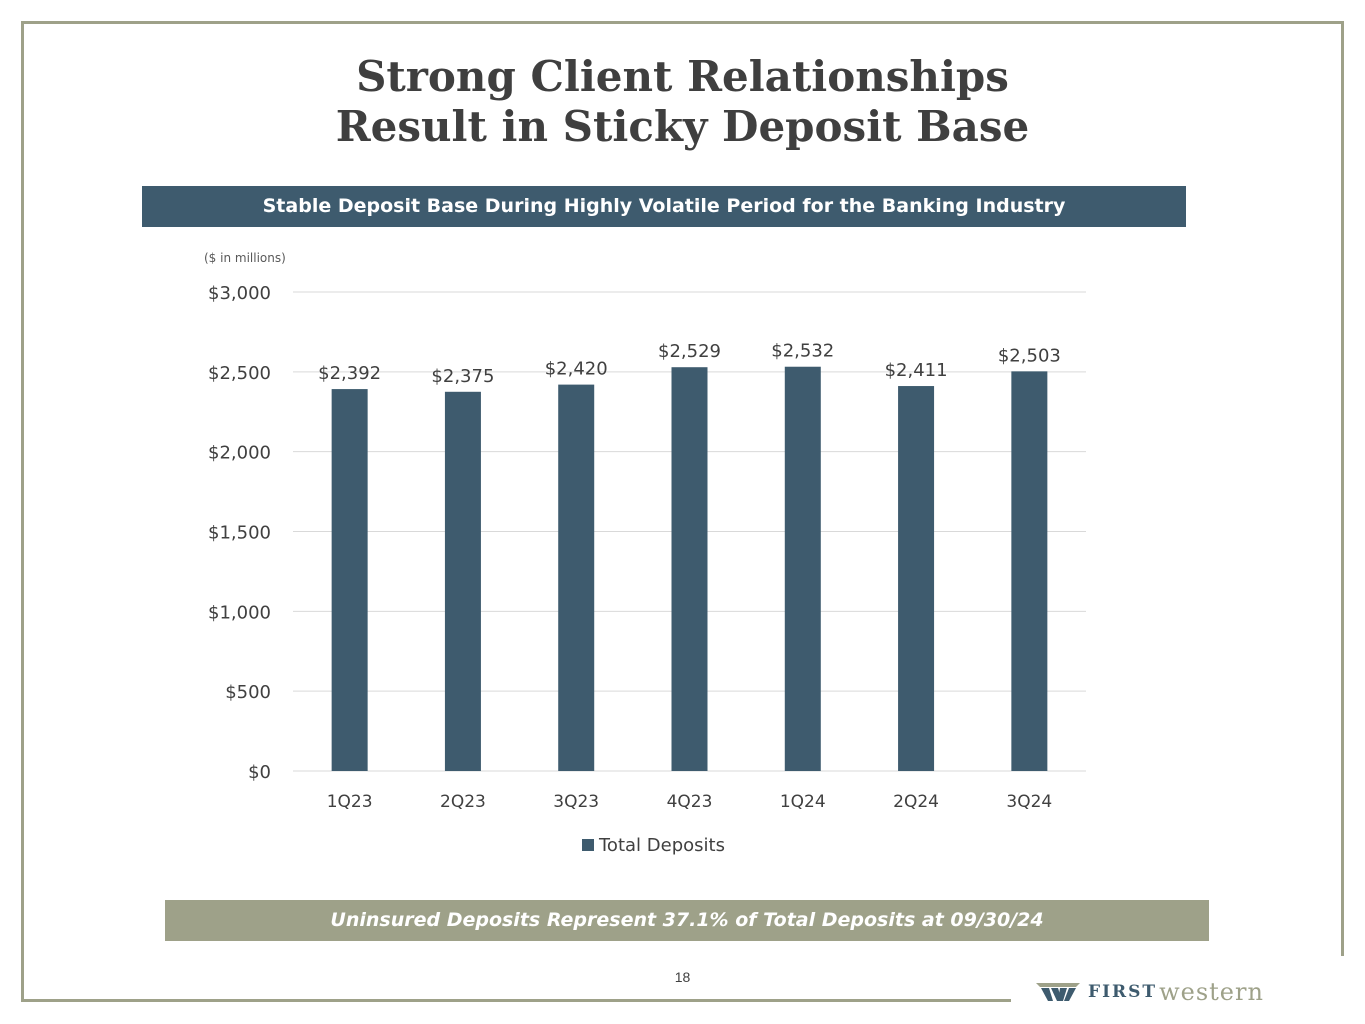 This screenshot has height=1024, width=1365. I want to click on x-tick-label-2q23: 2Q23, so click(463, 802).